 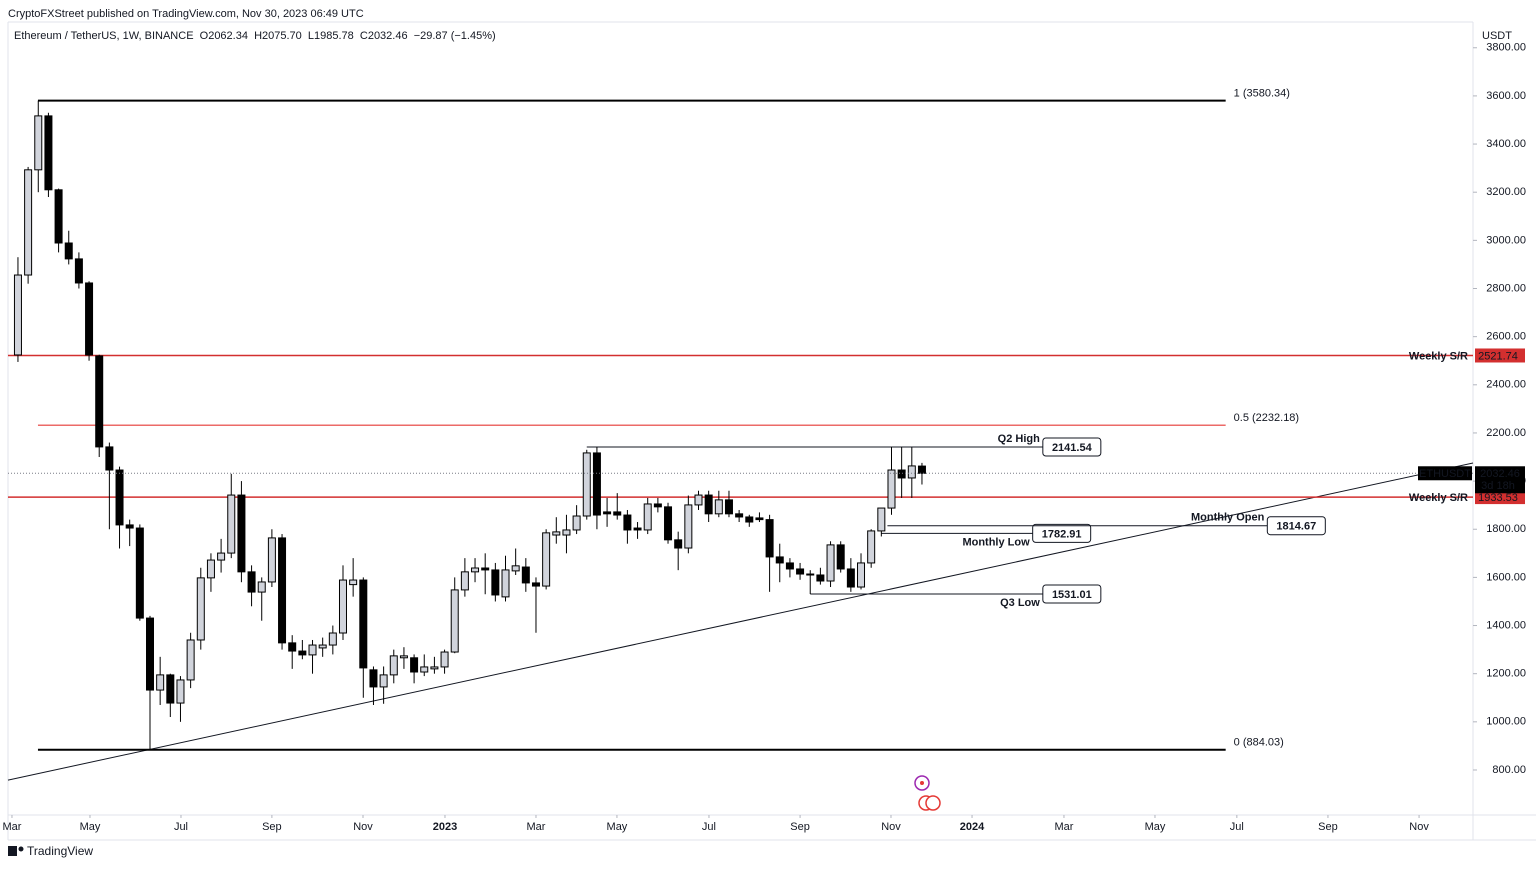 I want to click on level-value: 1782.91, so click(x=1062, y=534).